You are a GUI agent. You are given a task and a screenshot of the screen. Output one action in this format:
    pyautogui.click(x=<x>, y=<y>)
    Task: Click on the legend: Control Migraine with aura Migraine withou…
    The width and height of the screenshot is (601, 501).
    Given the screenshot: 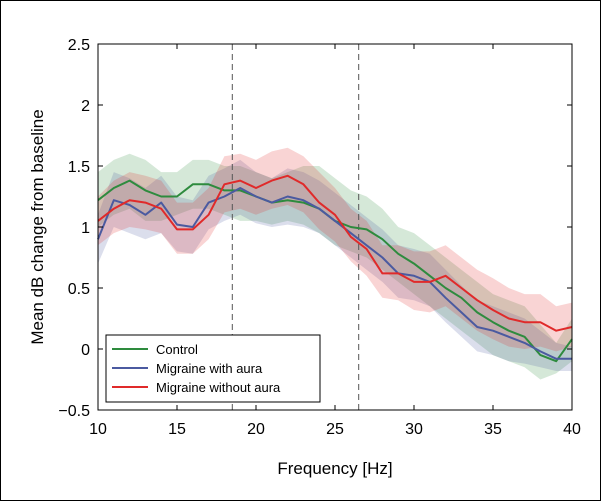 What is the action you would take?
    pyautogui.click(x=213, y=368)
    